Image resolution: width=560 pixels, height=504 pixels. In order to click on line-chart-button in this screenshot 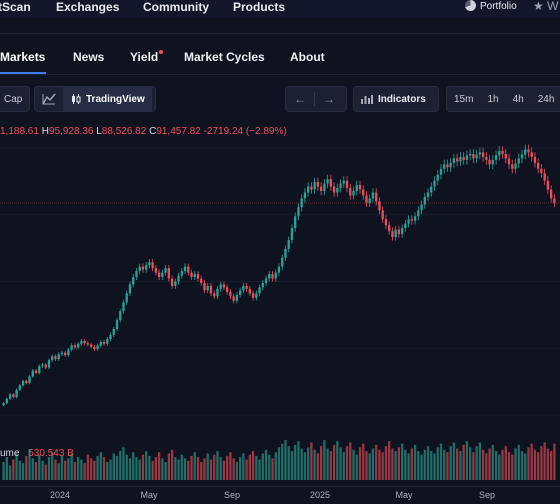, I will do `click(49, 99)`.